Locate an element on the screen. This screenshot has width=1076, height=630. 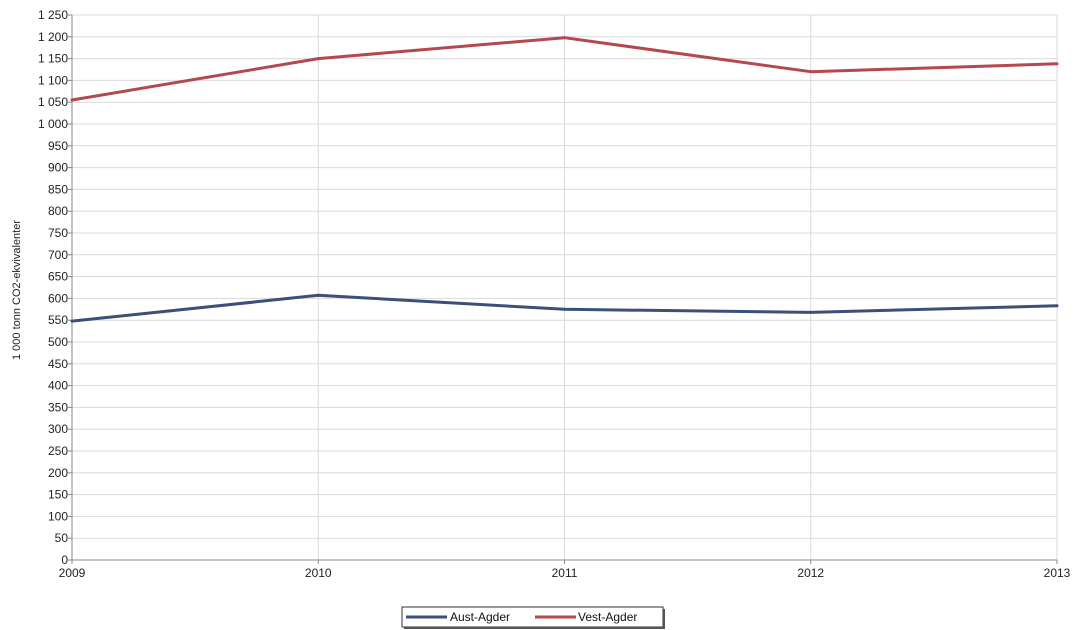
legend-shadow-bottom is located at coordinates (534, 628).